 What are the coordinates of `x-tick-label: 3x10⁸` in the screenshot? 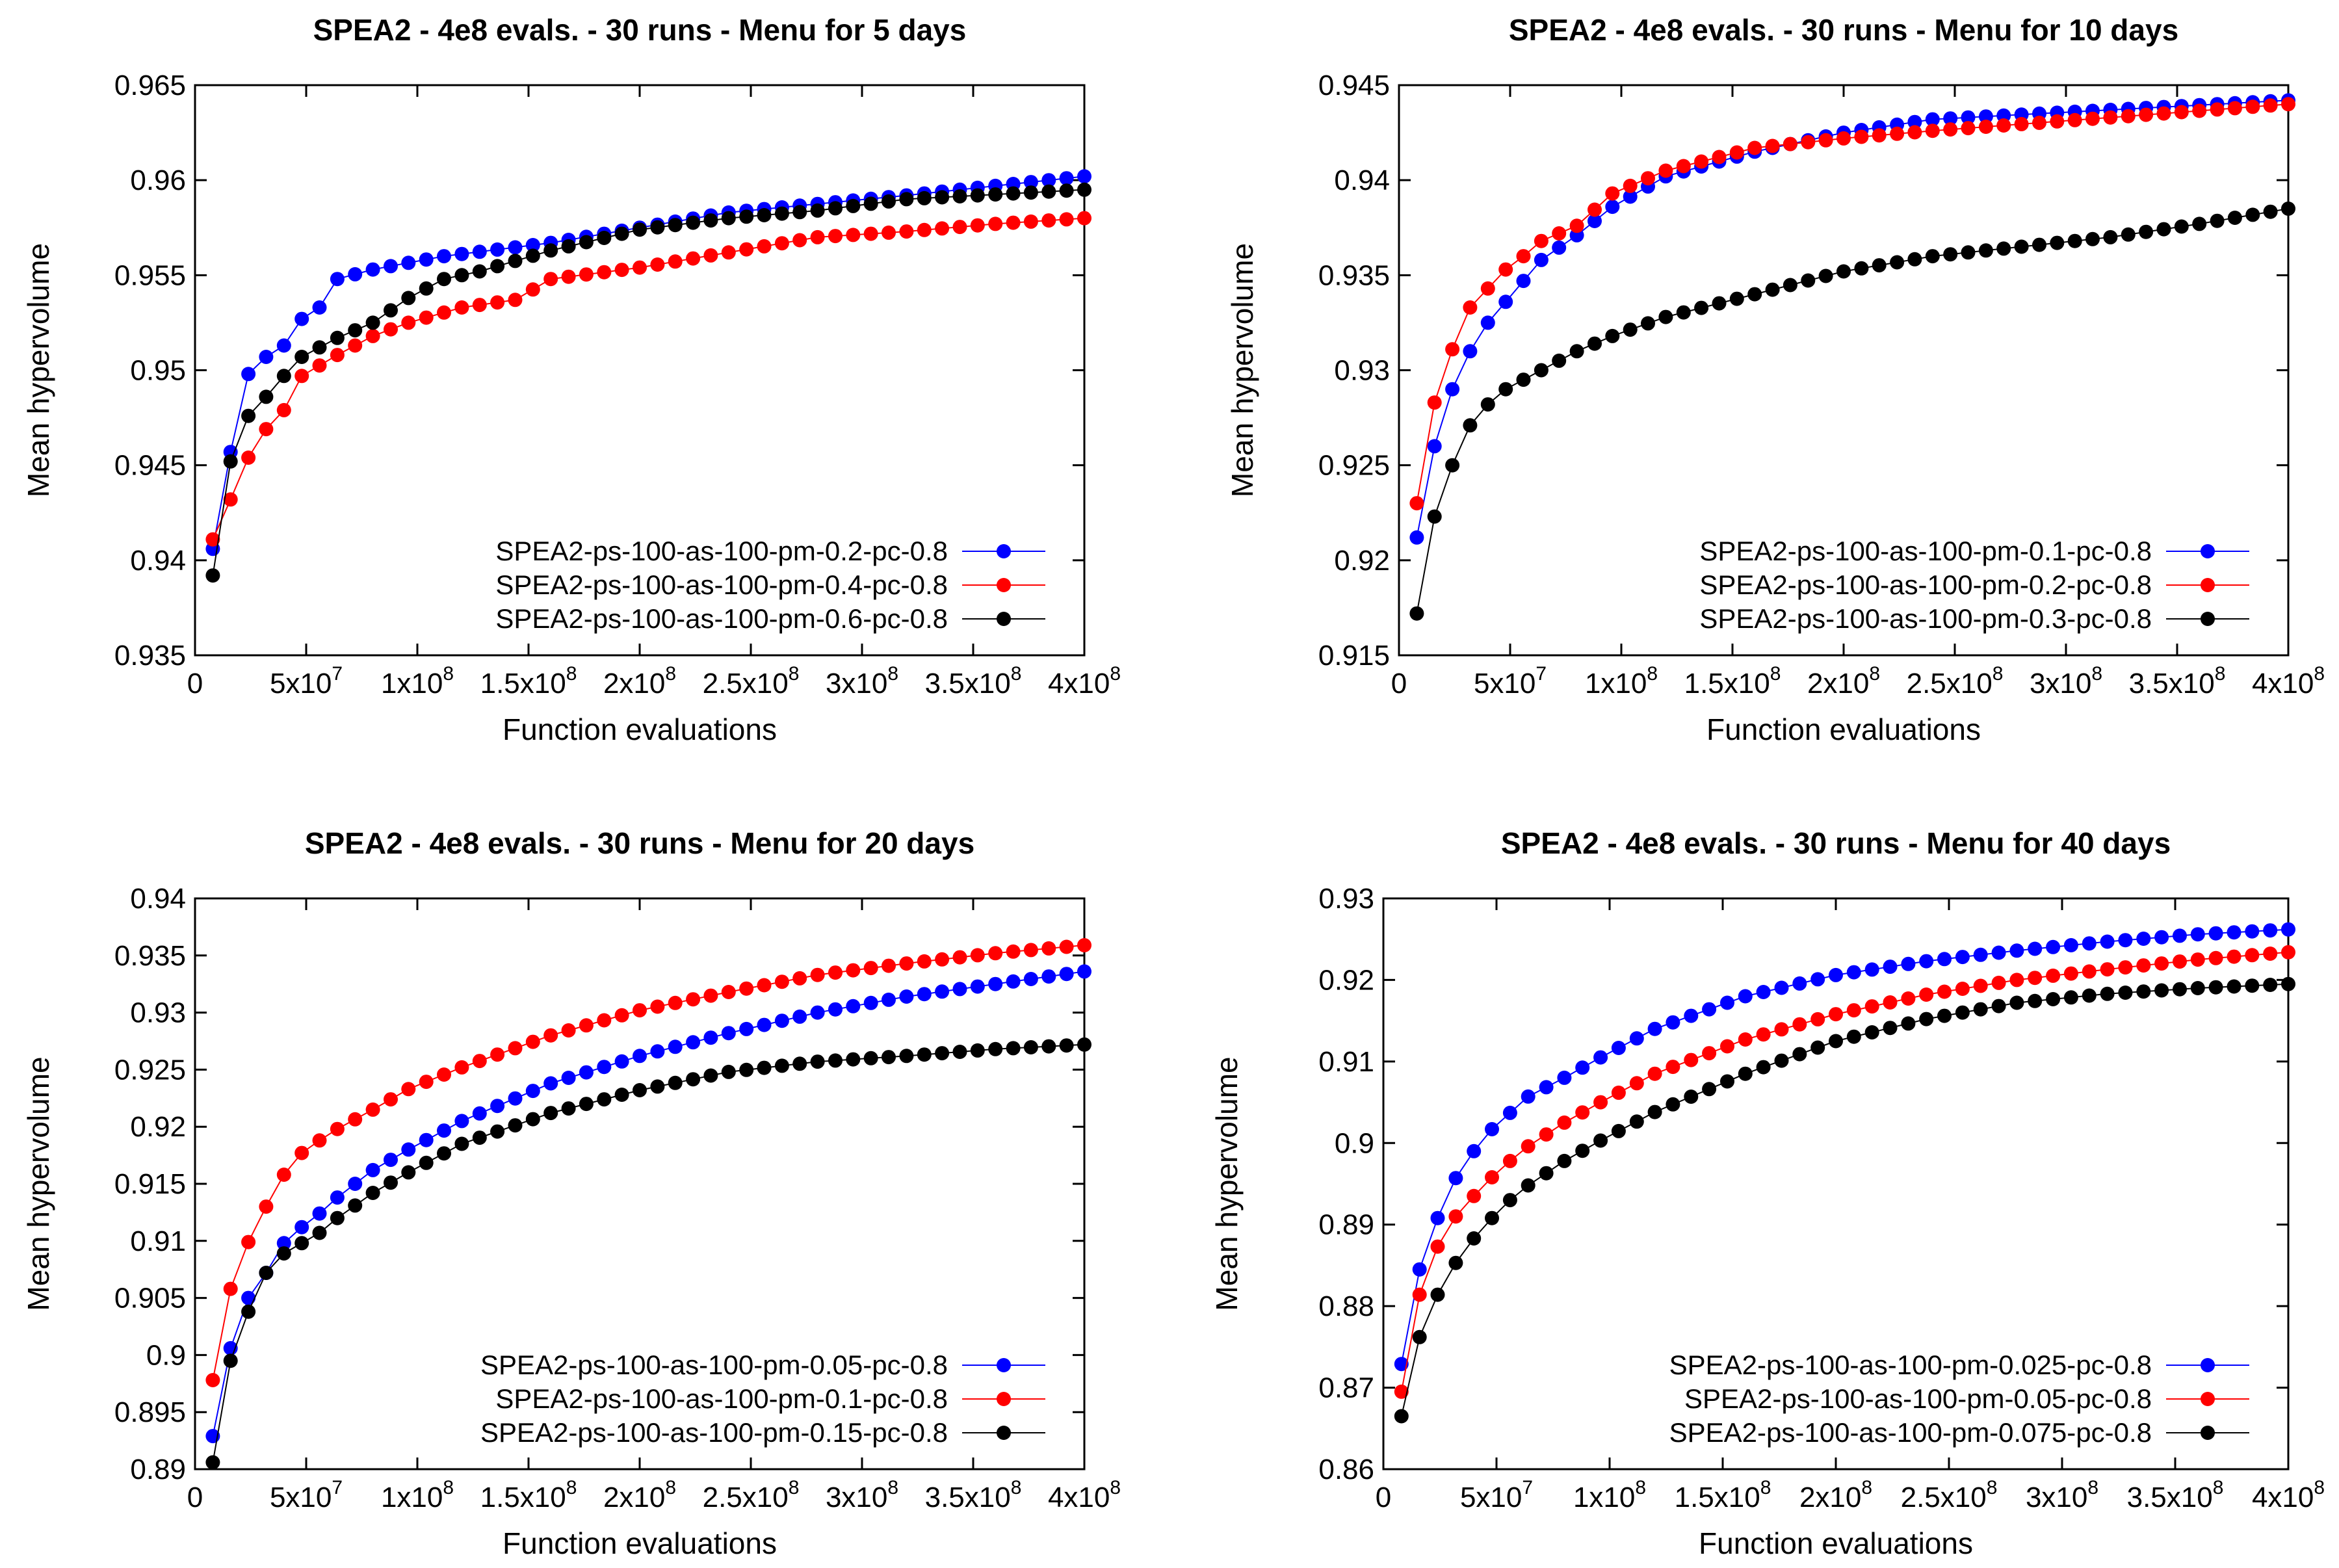 It's located at (2066, 681).